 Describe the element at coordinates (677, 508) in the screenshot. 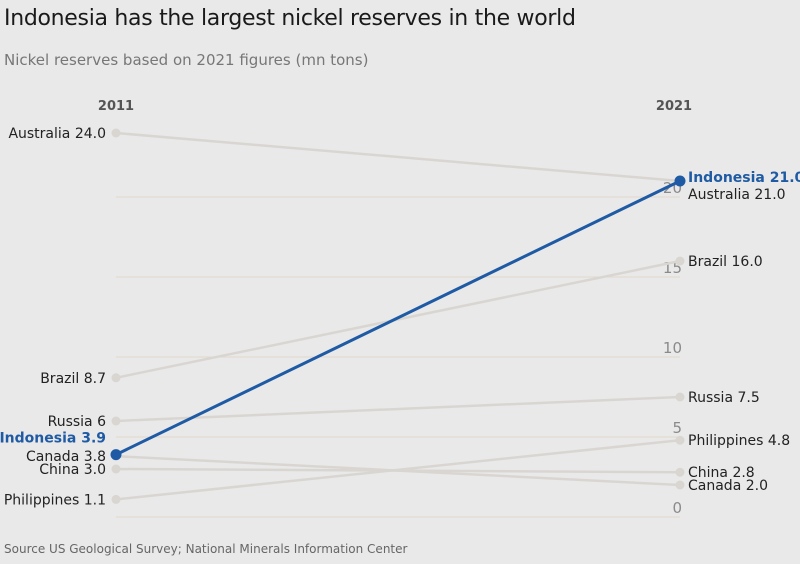

I see `y-tick-label: 0` at that location.